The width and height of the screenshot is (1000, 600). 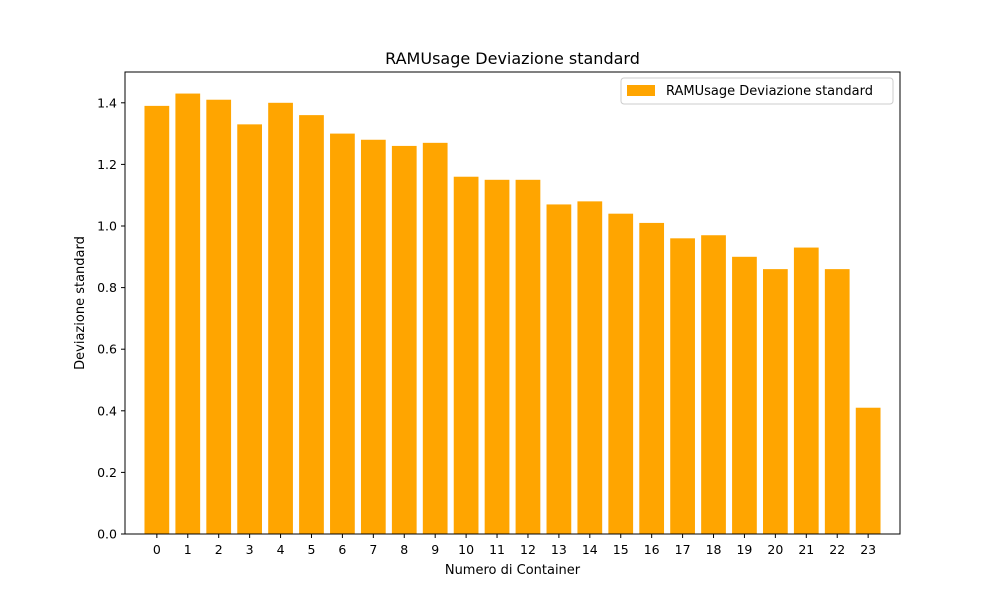 What do you see at coordinates (107, 226) in the screenshot?
I see `y-tick-label: 1.0` at bounding box center [107, 226].